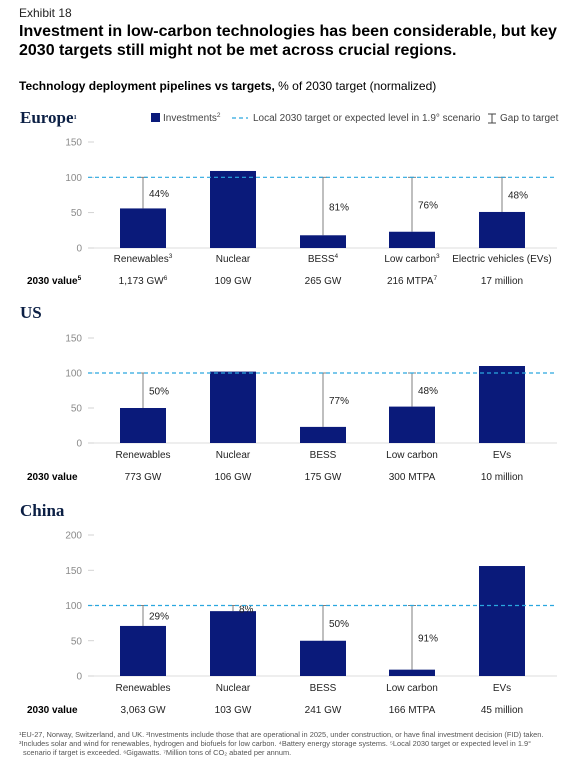 Image resolution: width=578 pixels, height=759 pixels. What do you see at coordinates (323, 710) in the screenshot?
I see `china-2030-value: 241 GW` at bounding box center [323, 710].